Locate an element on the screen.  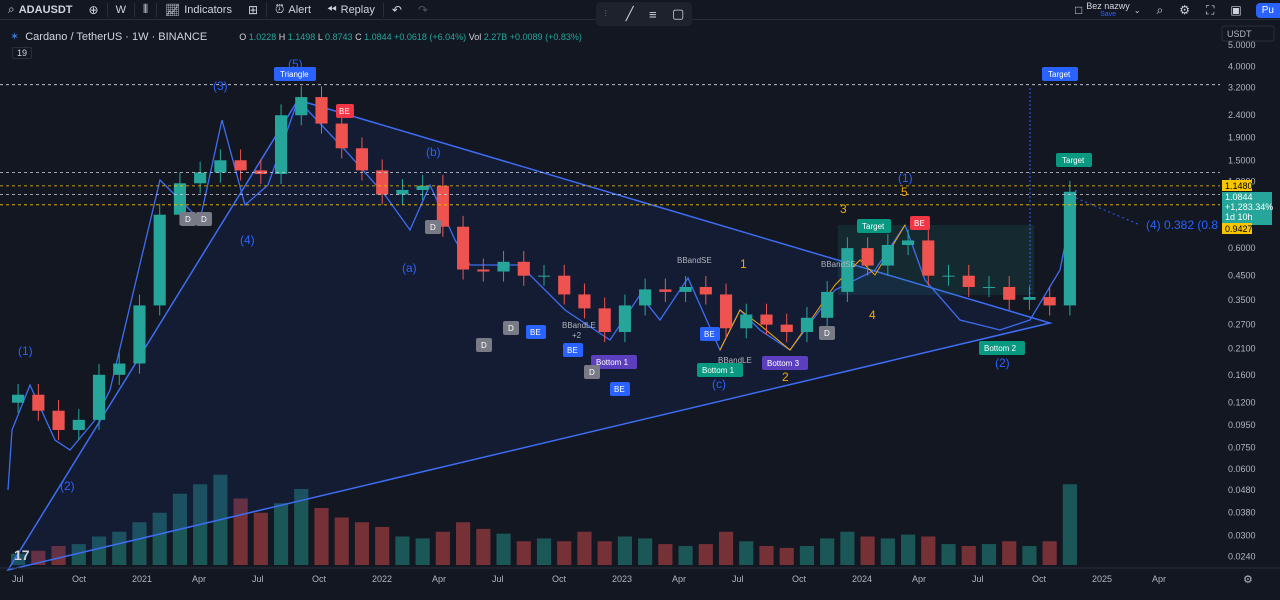
time-tick-label: Jul is located at coordinates (978, 579).